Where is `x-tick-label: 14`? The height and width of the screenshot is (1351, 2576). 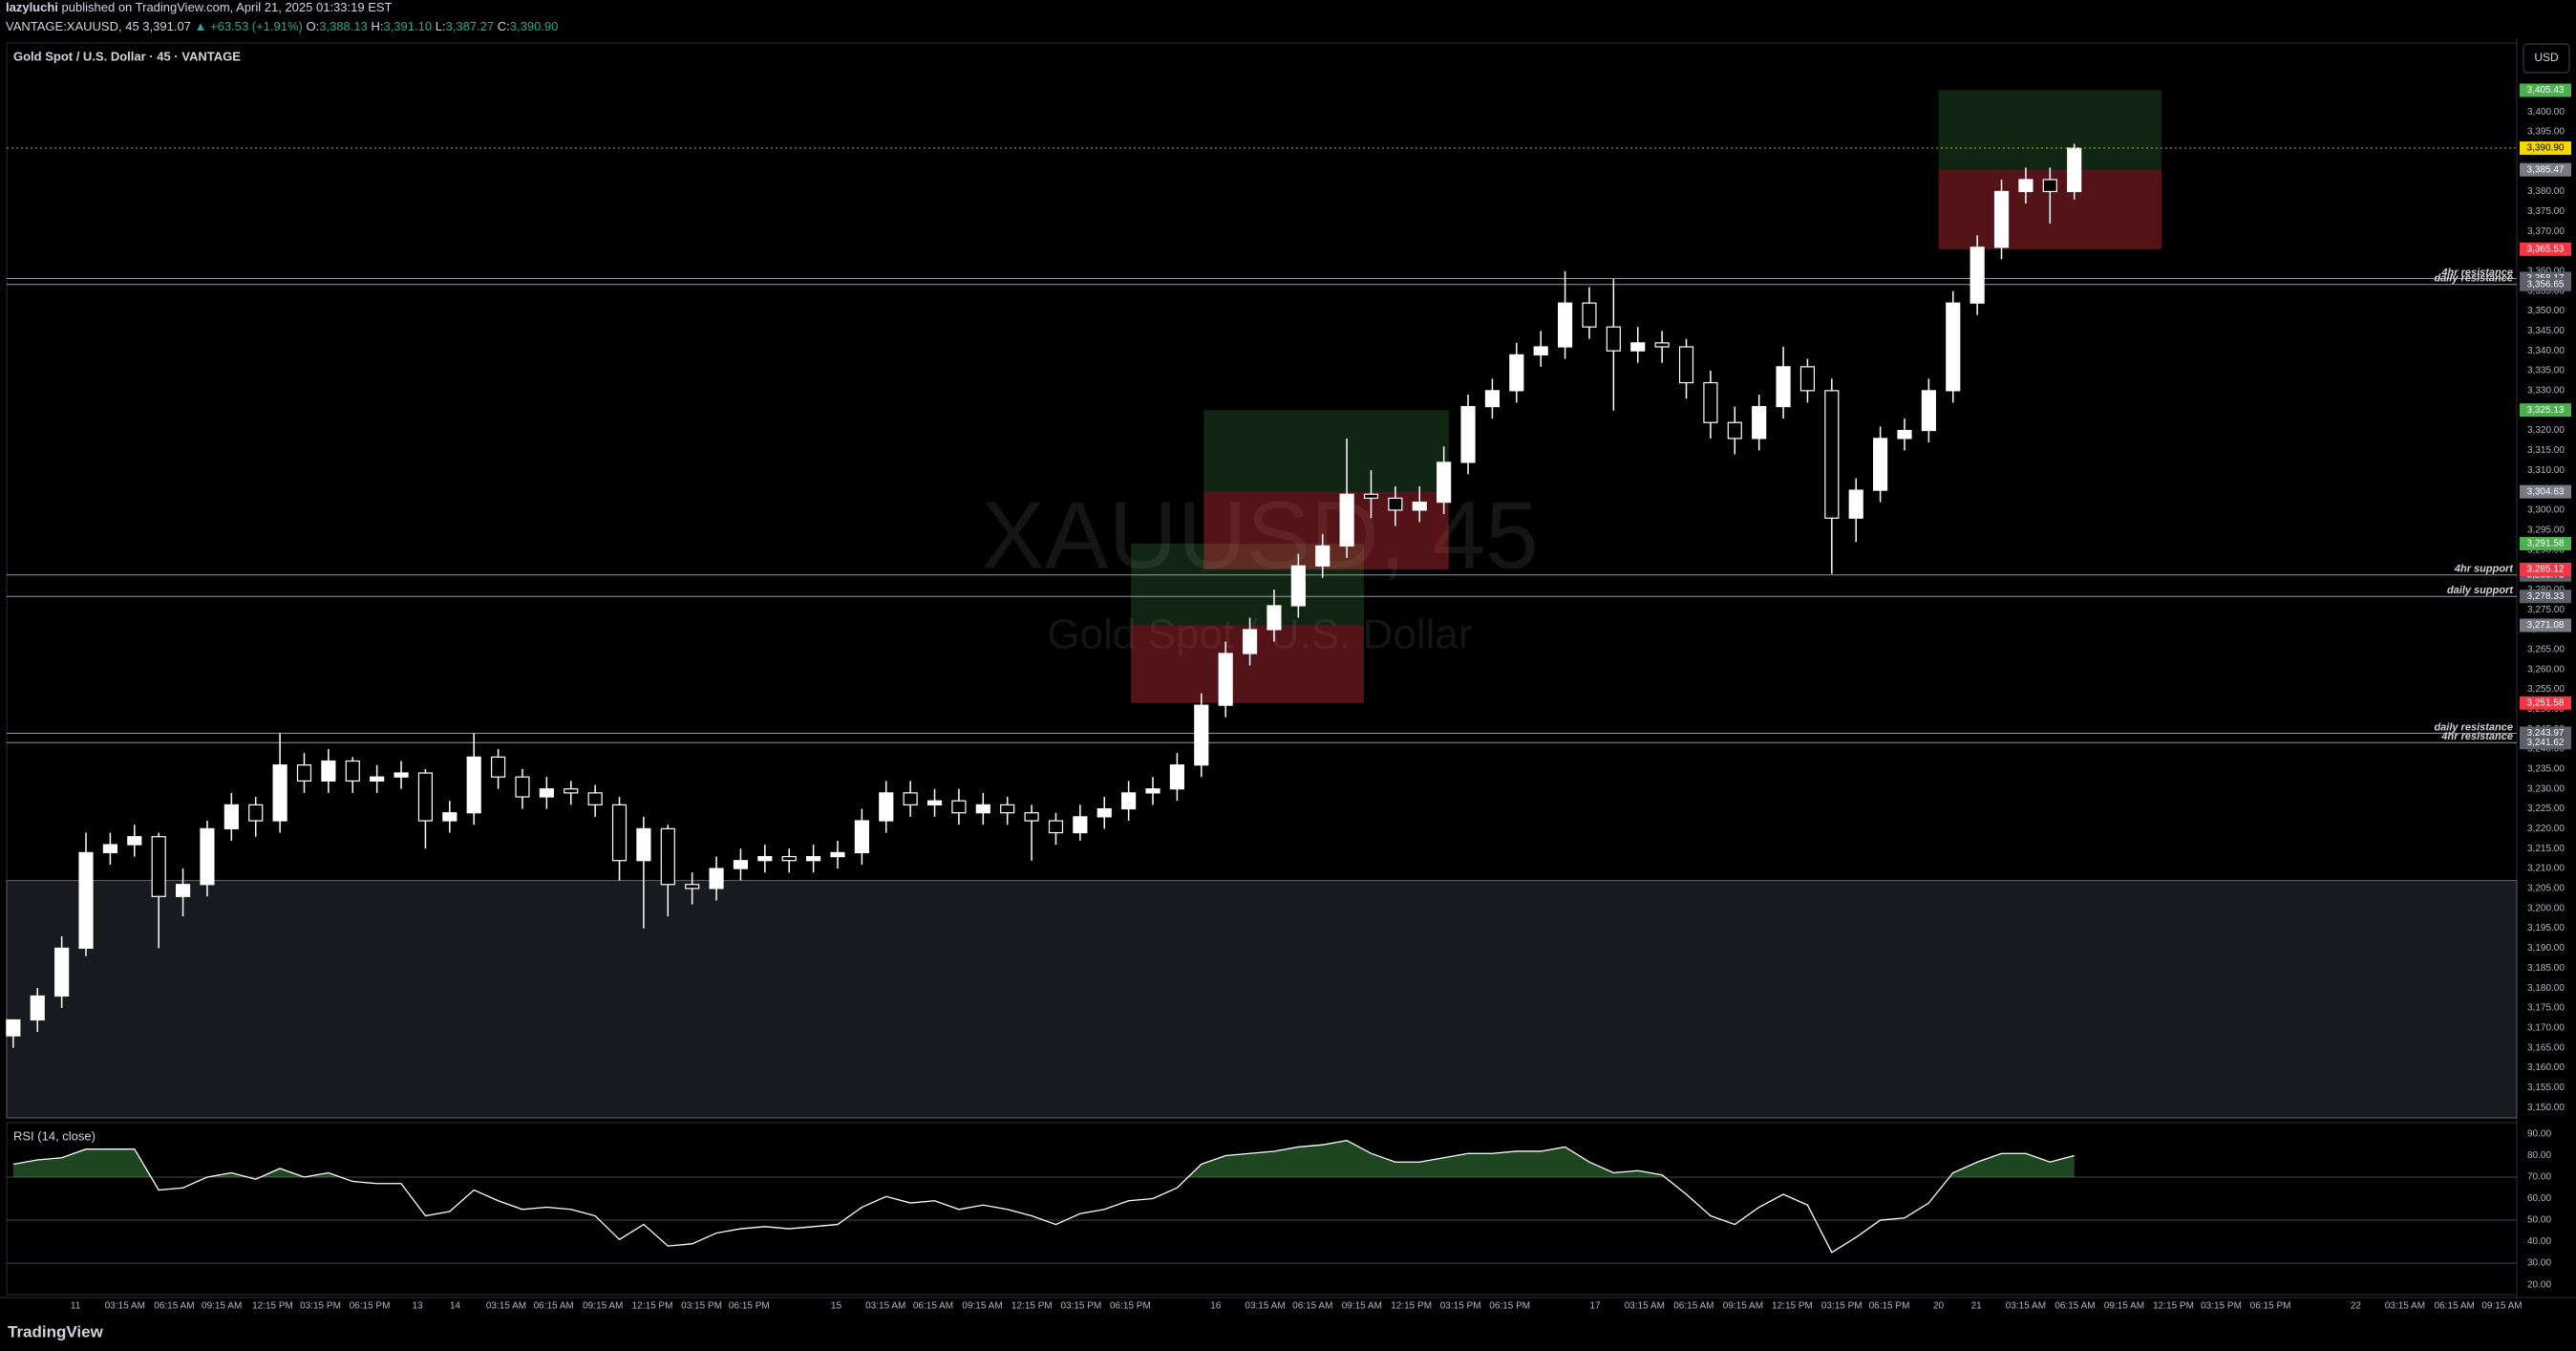
x-tick-label: 14 is located at coordinates (455, 1306).